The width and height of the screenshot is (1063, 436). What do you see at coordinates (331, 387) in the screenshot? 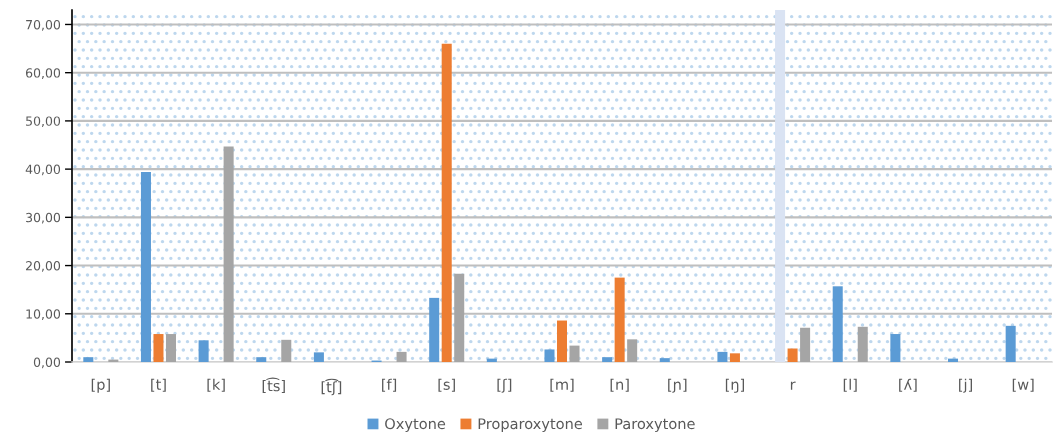
I see `x-tick-label: [t͡ʃ]` at bounding box center [331, 387].